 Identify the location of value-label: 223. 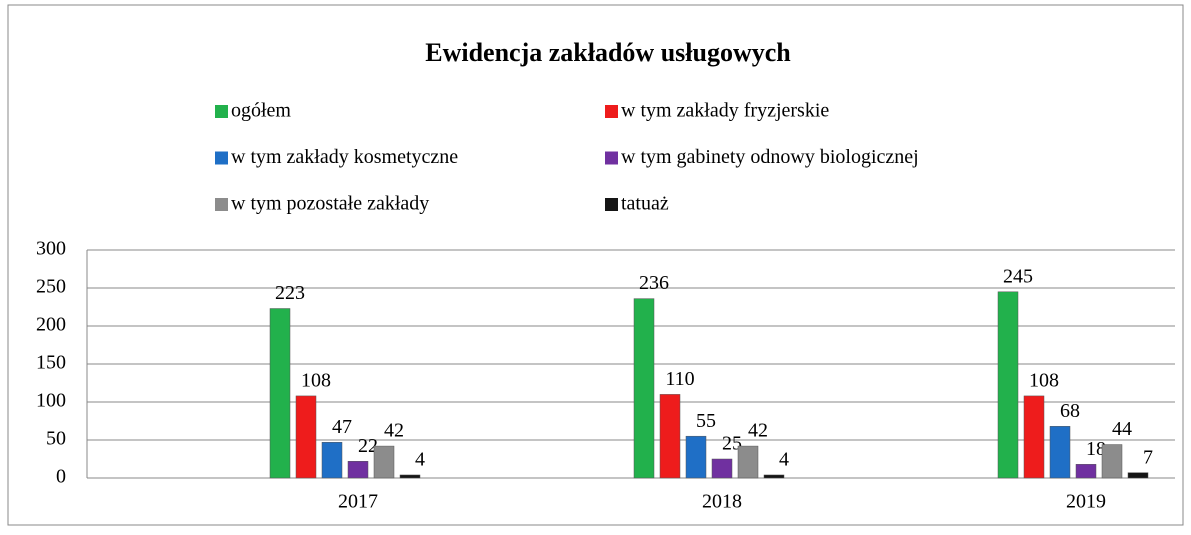
(290, 293).